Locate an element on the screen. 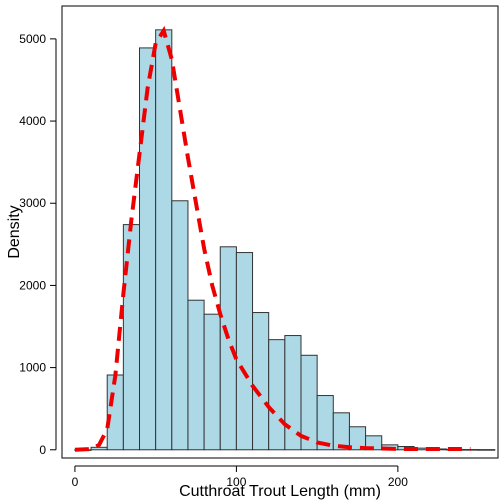  x-tick-label-0: 0 is located at coordinates (75, 482).